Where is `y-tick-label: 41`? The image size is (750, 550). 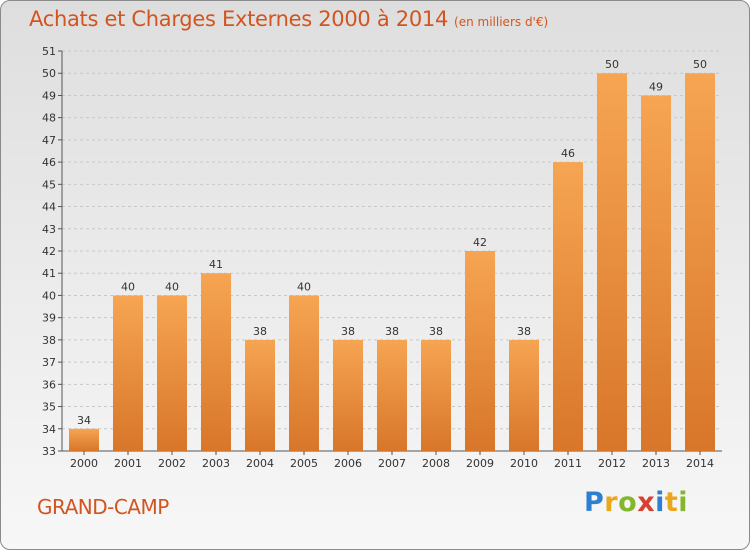
y-tick-label: 41 is located at coordinates (49, 273).